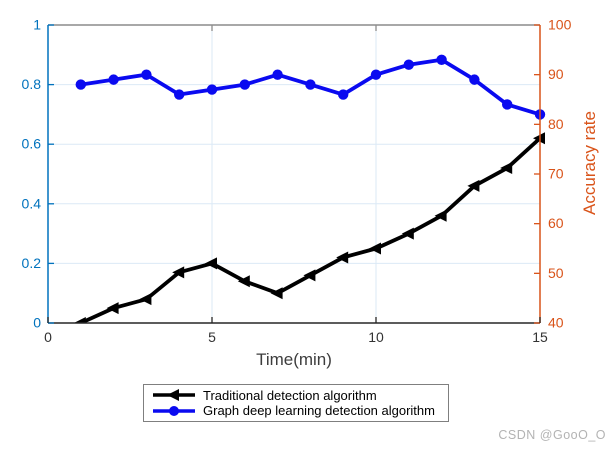  Describe the element at coordinates (540, 337) in the screenshot. I see `x-tick-label: 15` at that location.